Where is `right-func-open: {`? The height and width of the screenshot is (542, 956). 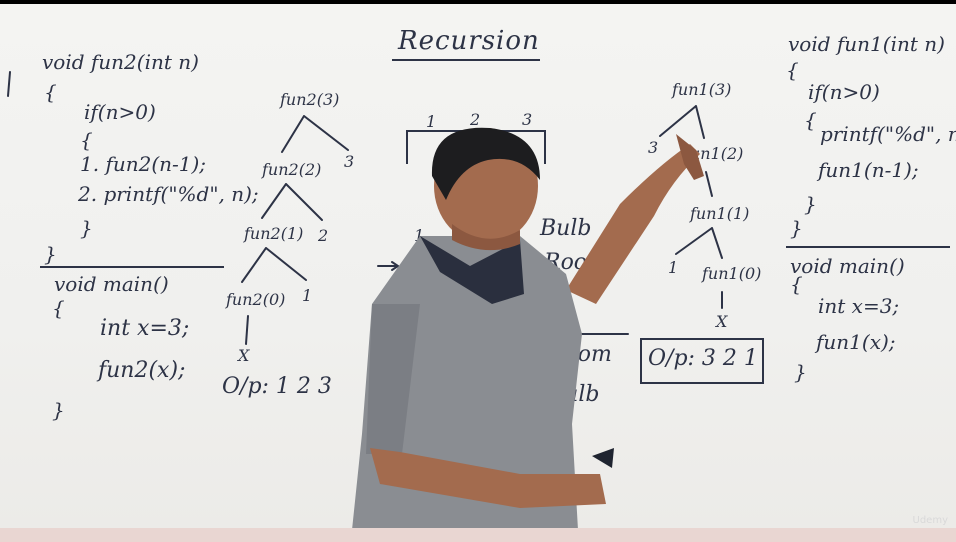 right-func-open: { is located at coordinates (792, 70).